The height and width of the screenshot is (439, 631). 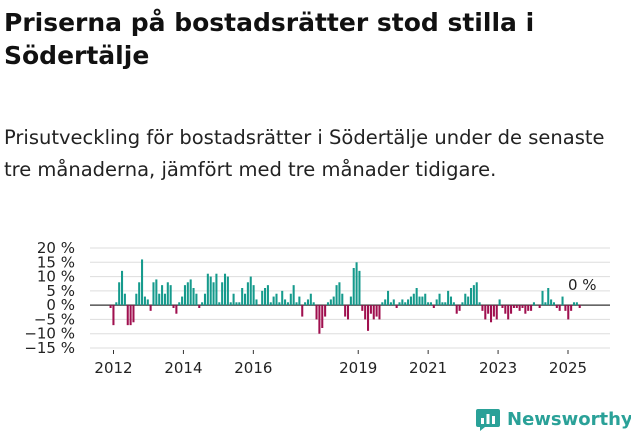 I want to click on y-tick-label: 0 %, so click(x=60, y=305).